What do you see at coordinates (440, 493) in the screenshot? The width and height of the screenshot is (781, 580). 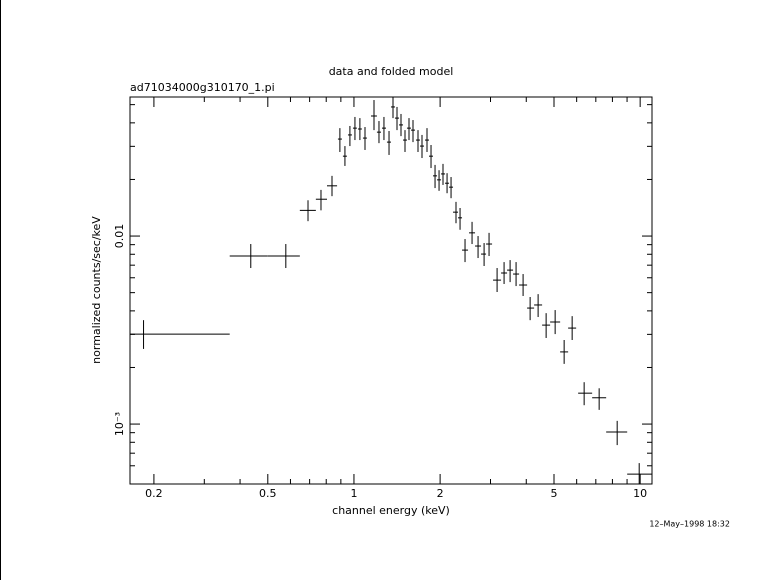 I see `x-tick-label: 2` at bounding box center [440, 493].